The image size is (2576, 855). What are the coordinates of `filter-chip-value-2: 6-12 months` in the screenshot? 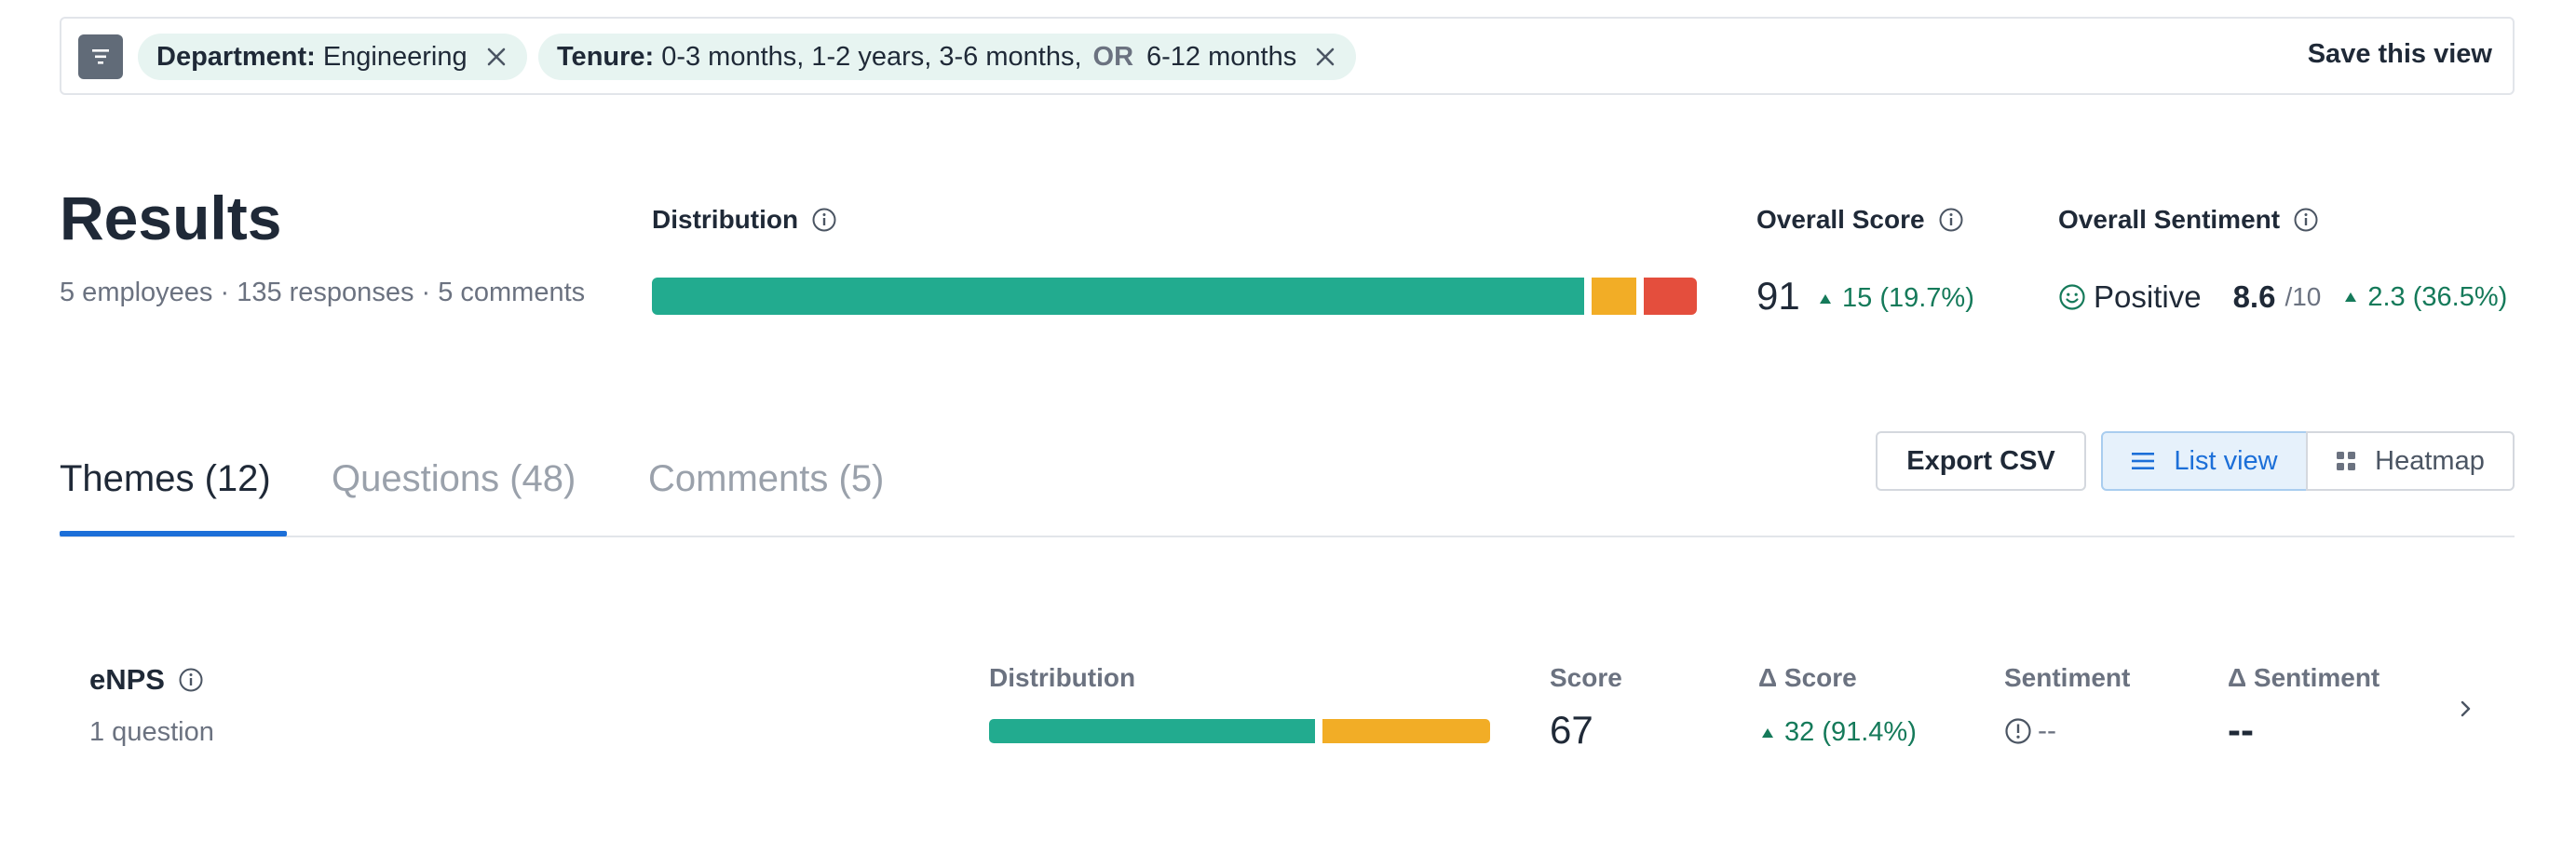 It's located at (1221, 56).